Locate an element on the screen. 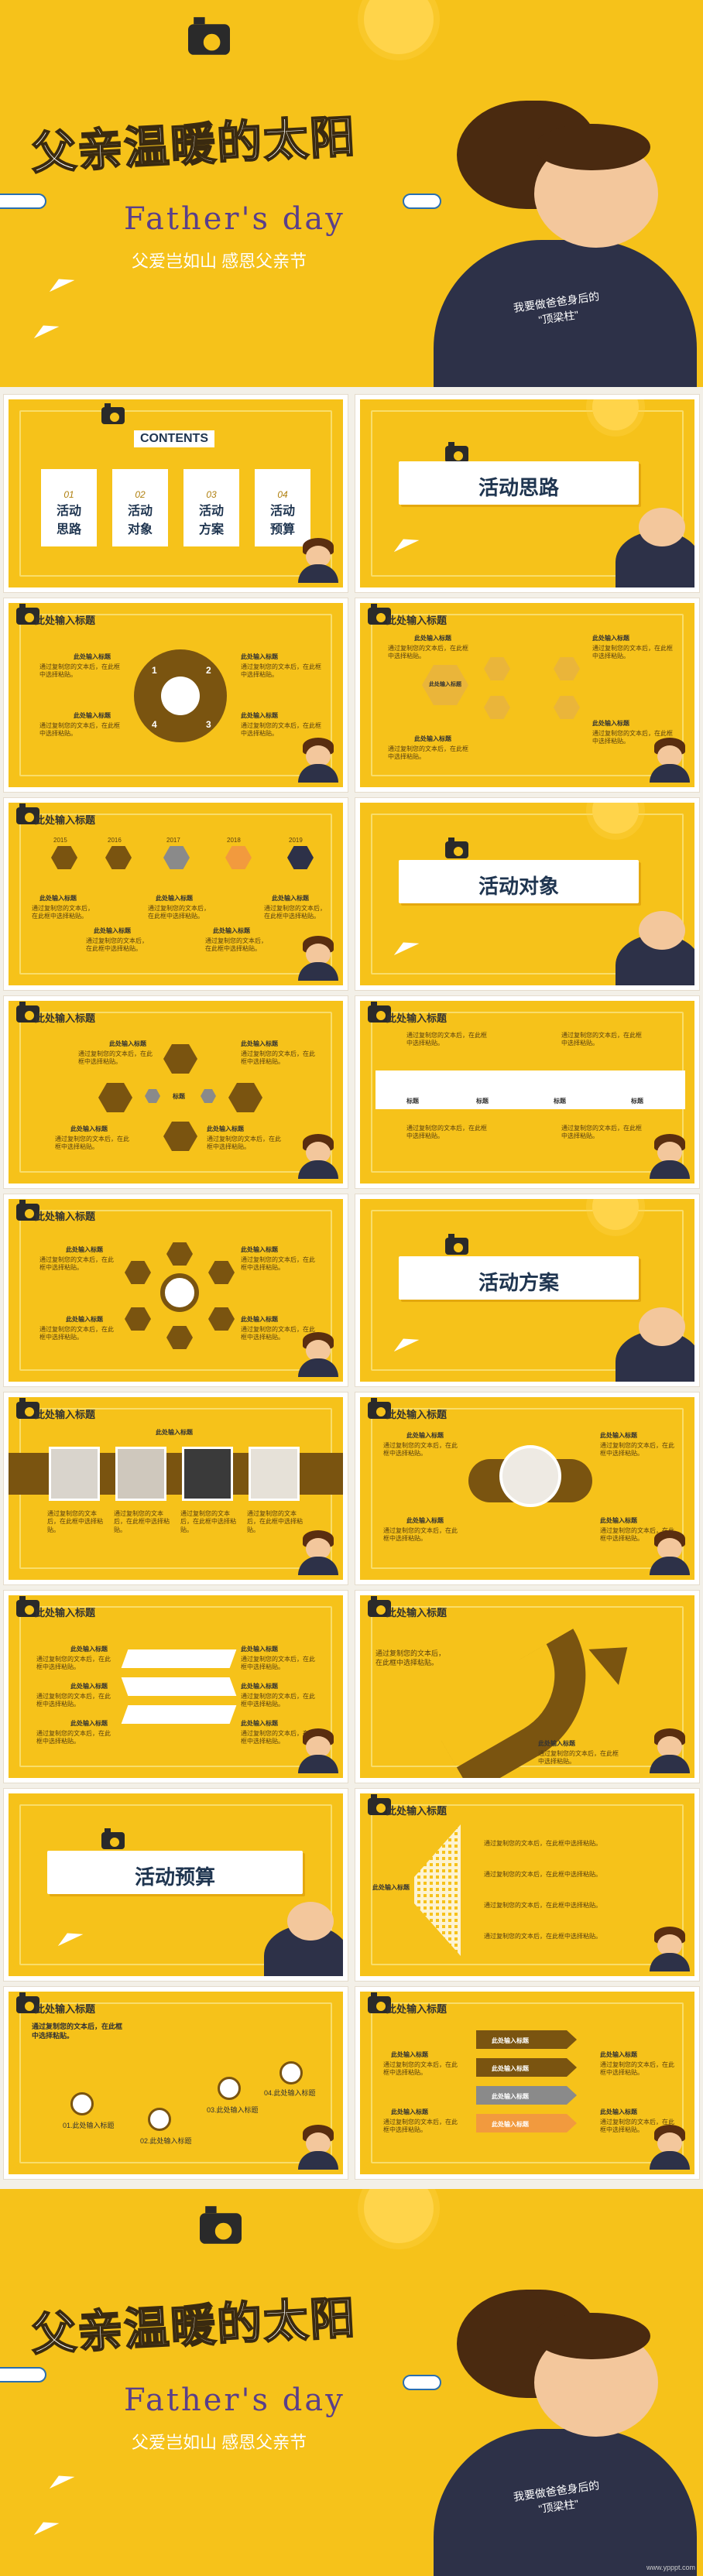 This screenshot has height=2576, width=703. contents-item-3: 03 活动 方案 is located at coordinates (211, 508).